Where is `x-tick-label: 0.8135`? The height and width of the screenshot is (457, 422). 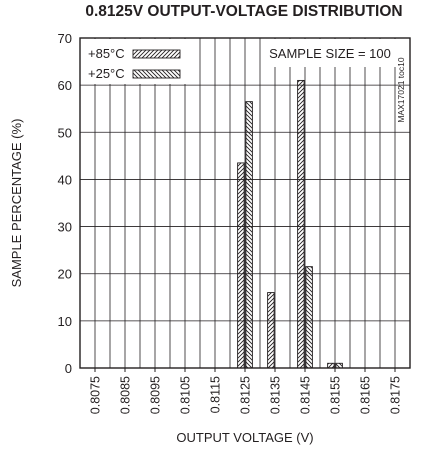
x-tick-label: 0.8135 is located at coordinates (276, 395).